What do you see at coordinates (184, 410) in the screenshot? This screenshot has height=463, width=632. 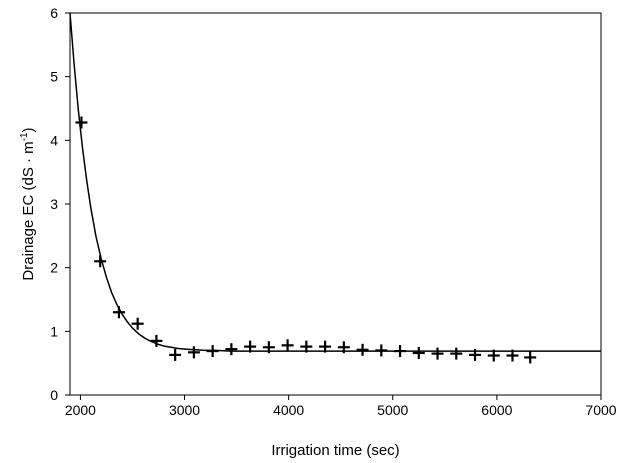 I see `x-tick-label: 3000` at bounding box center [184, 410].